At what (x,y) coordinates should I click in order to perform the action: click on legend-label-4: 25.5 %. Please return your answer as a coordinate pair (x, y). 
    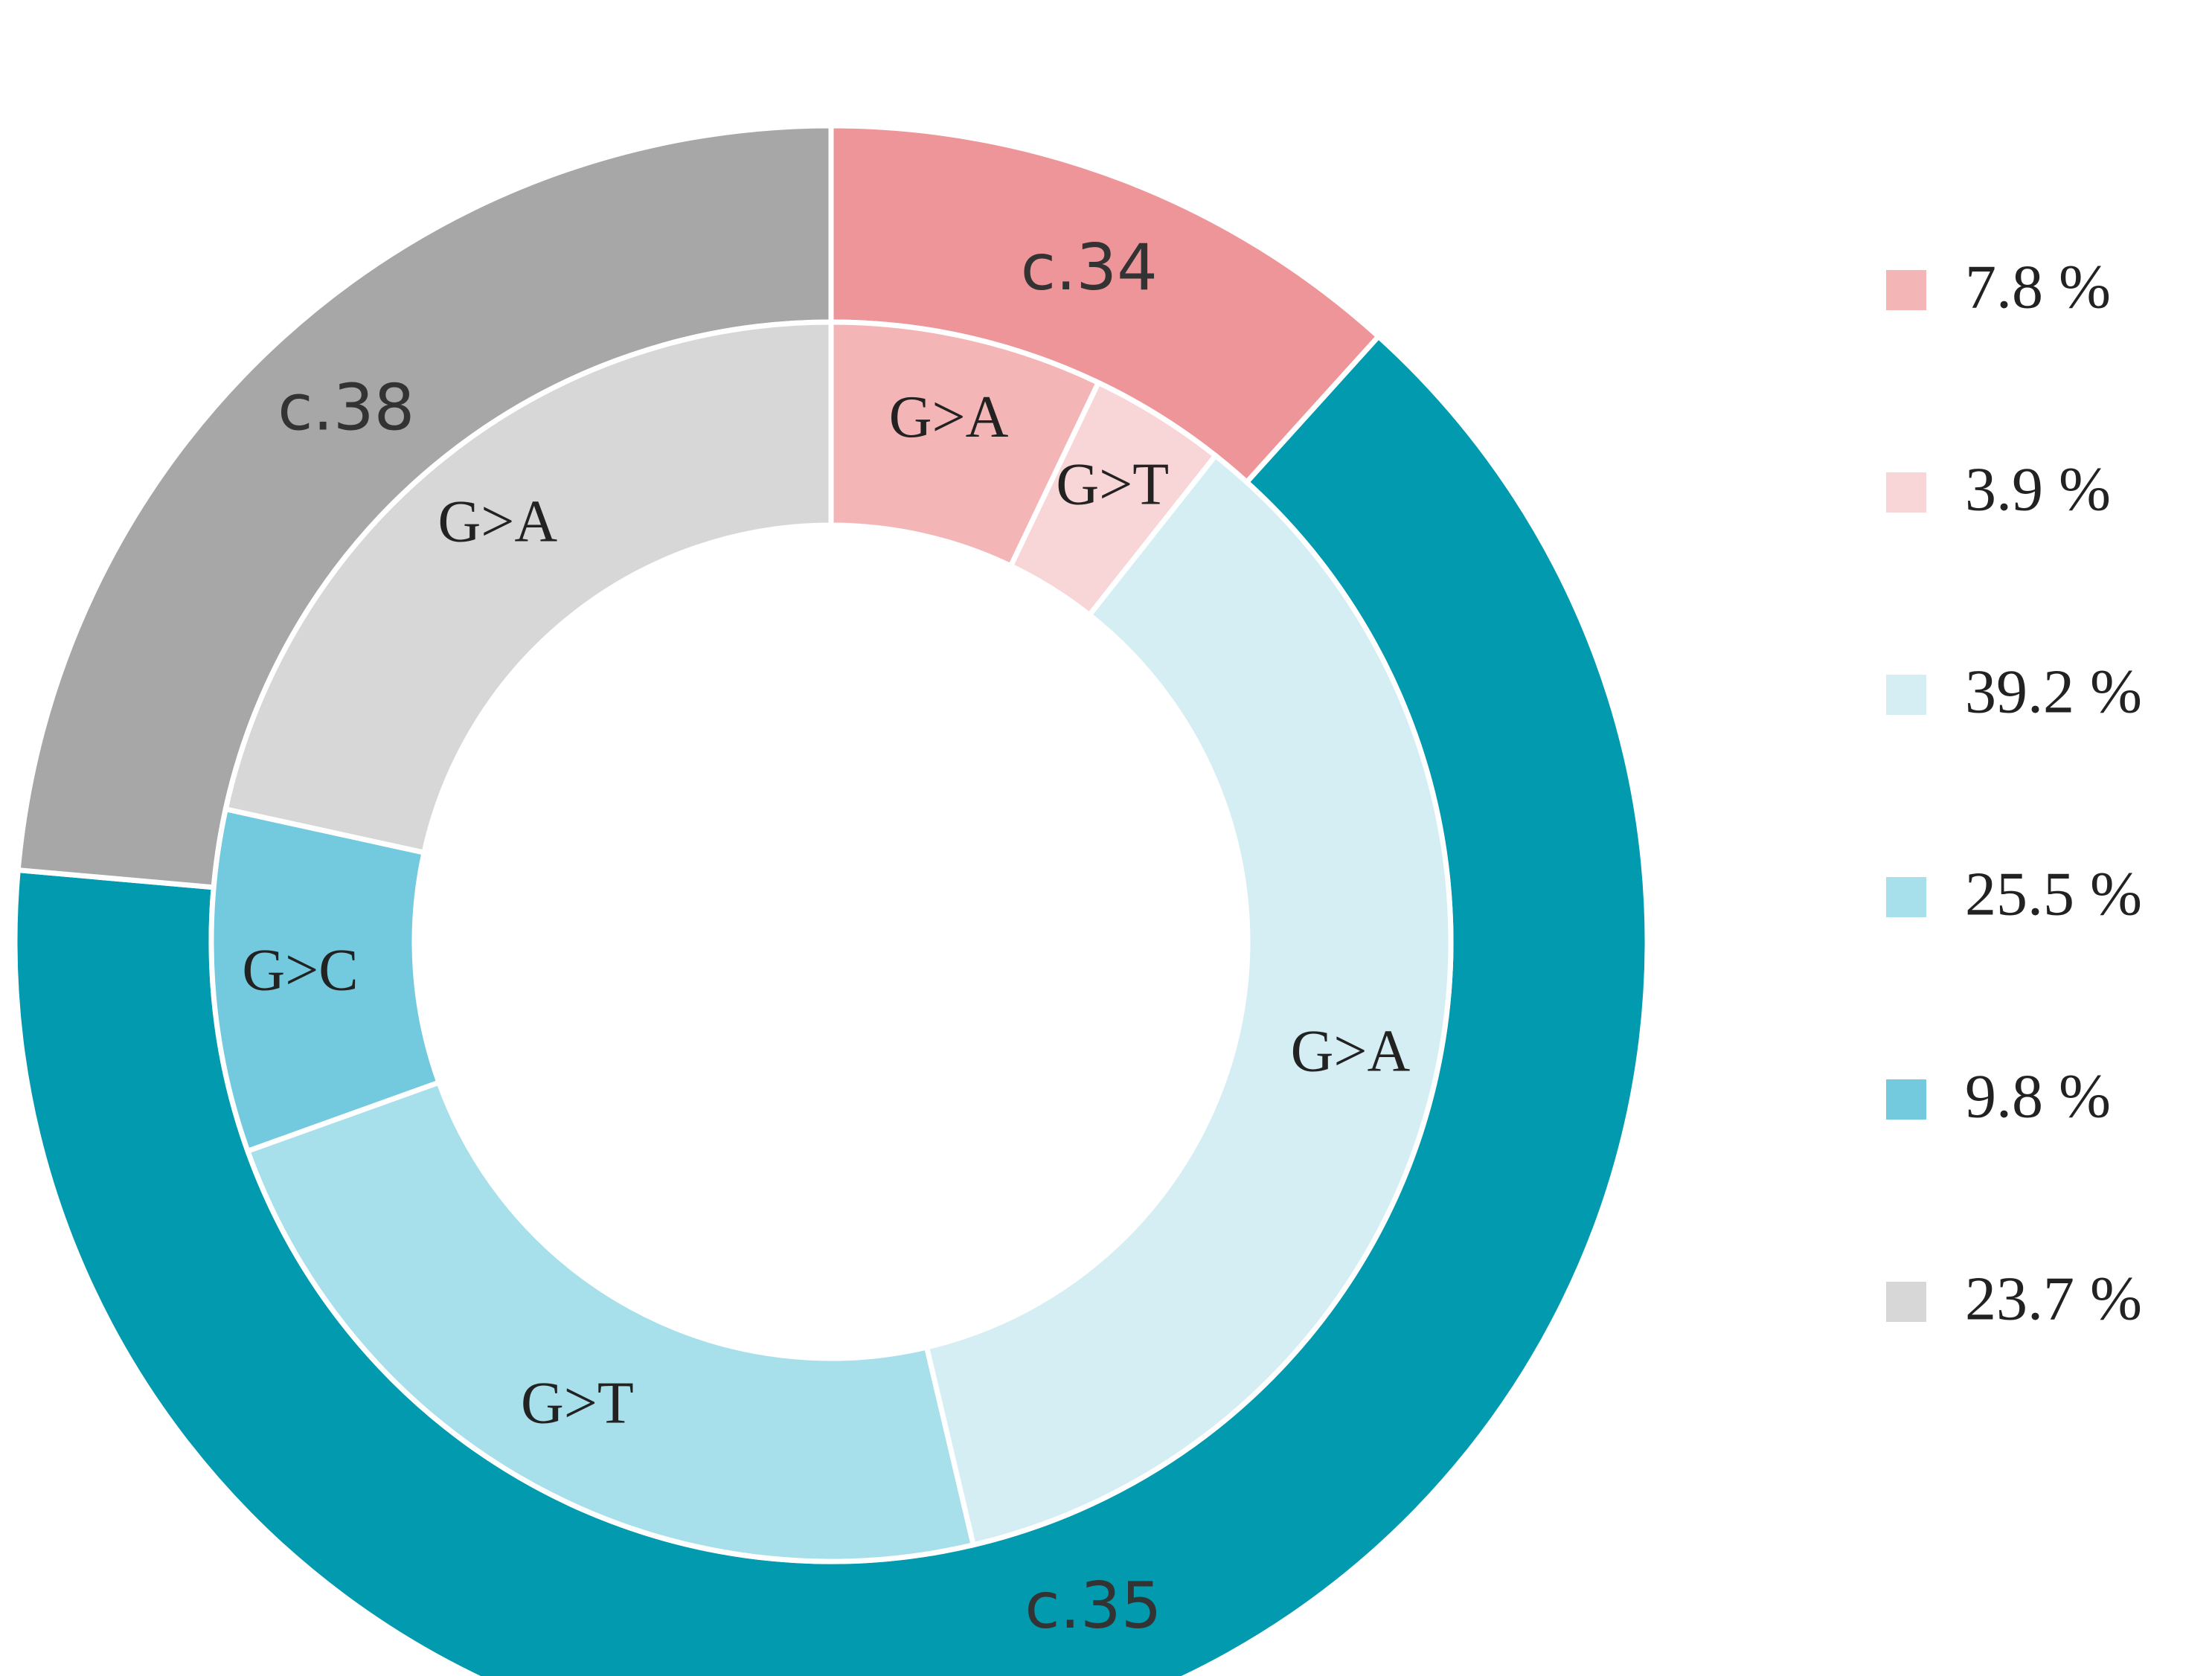
    Looking at the image, I should click on (2053, 893).